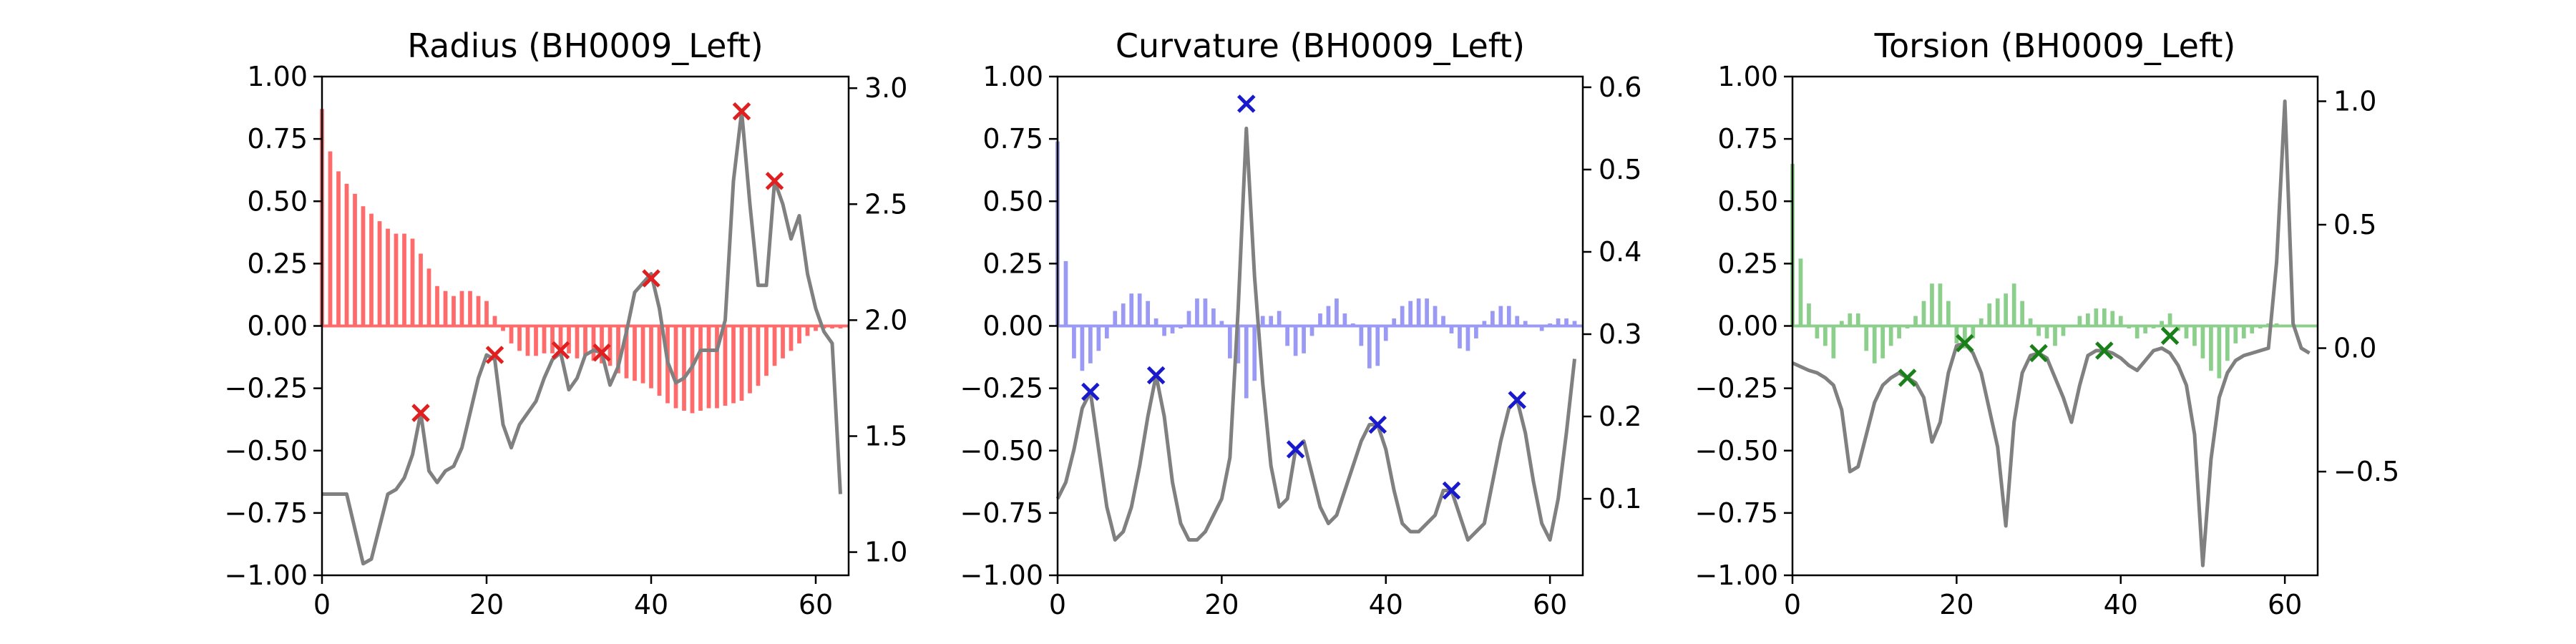 The width and height of the screenshot is (2576, 644). I want to click on curvature-y2tick-label: 0.1, so click(1620, 498).